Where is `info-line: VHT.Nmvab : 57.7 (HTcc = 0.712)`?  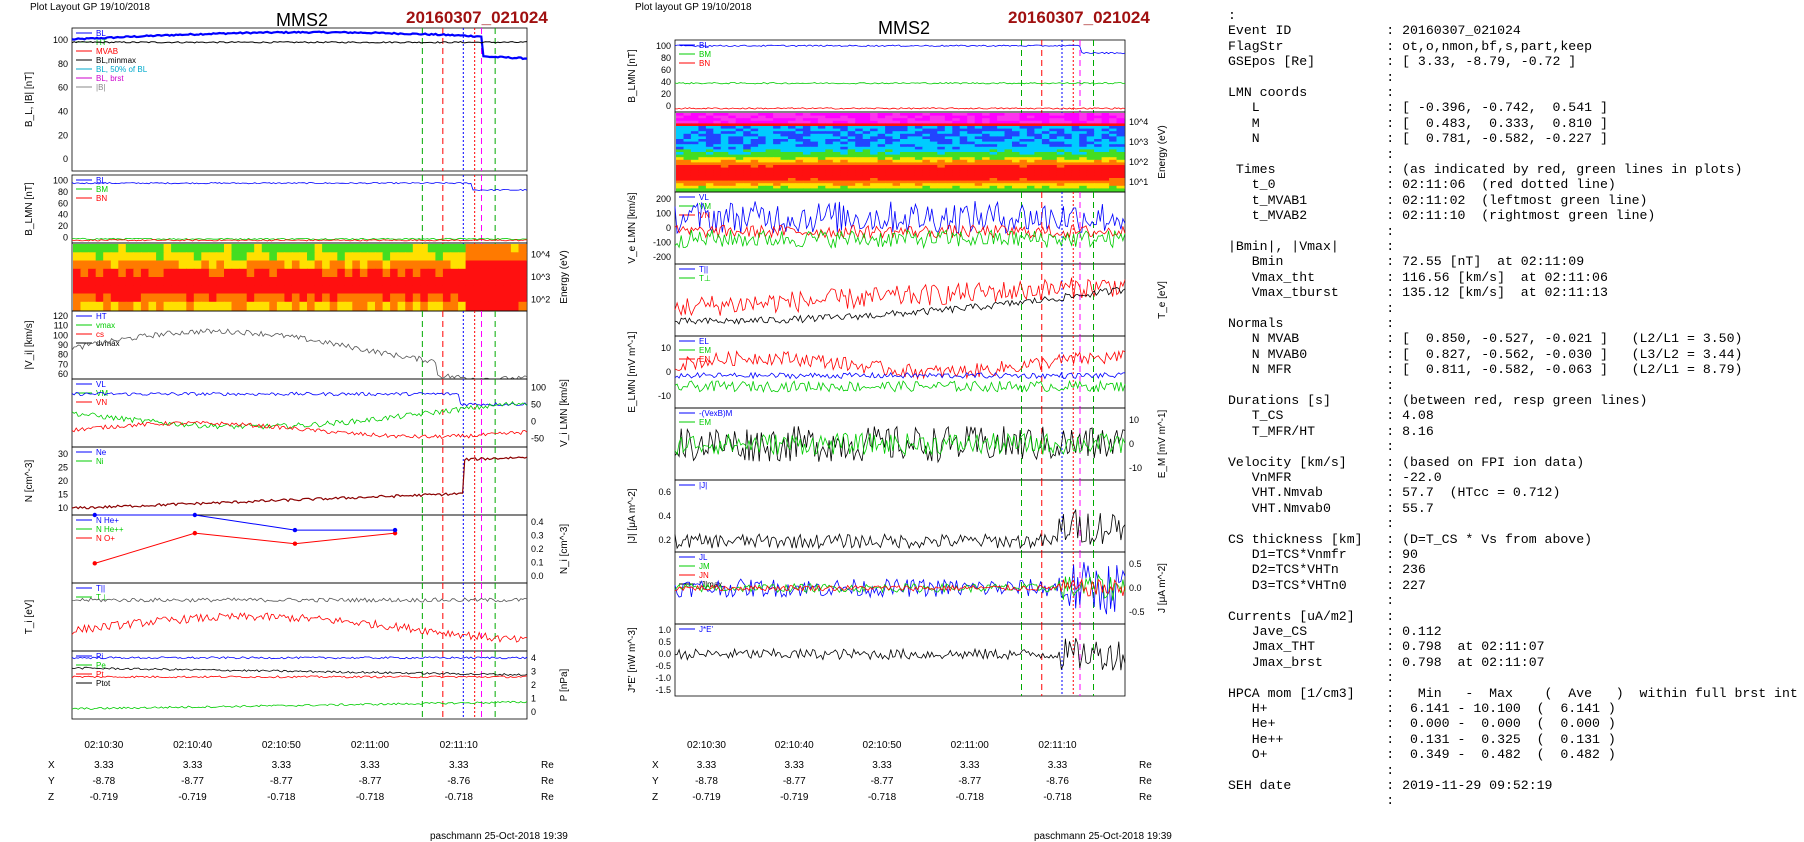
info-line: VHT.Nmvab : 57.7 (HTcc = 0.712) is located at coordinates (1394, 493).